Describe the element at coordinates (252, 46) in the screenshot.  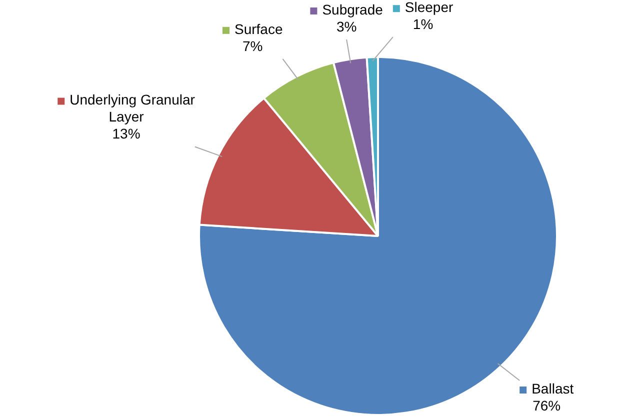
I see `data-label: 7%` at that location.